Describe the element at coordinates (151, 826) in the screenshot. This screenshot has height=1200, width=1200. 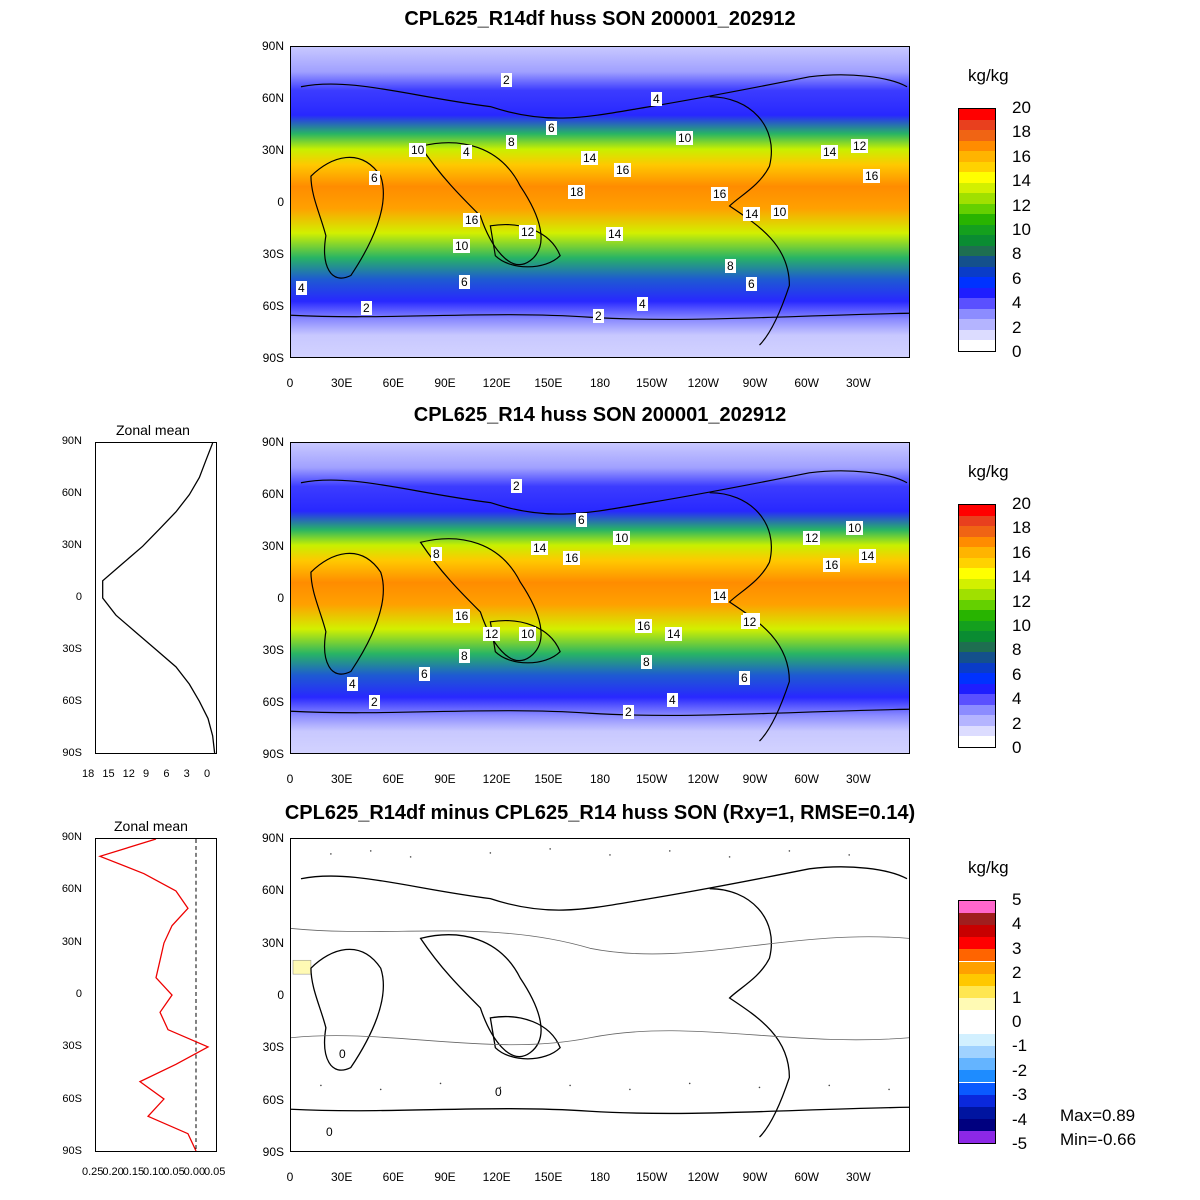
I see `zonal-mean-title-2: Zonal mean` at that location.